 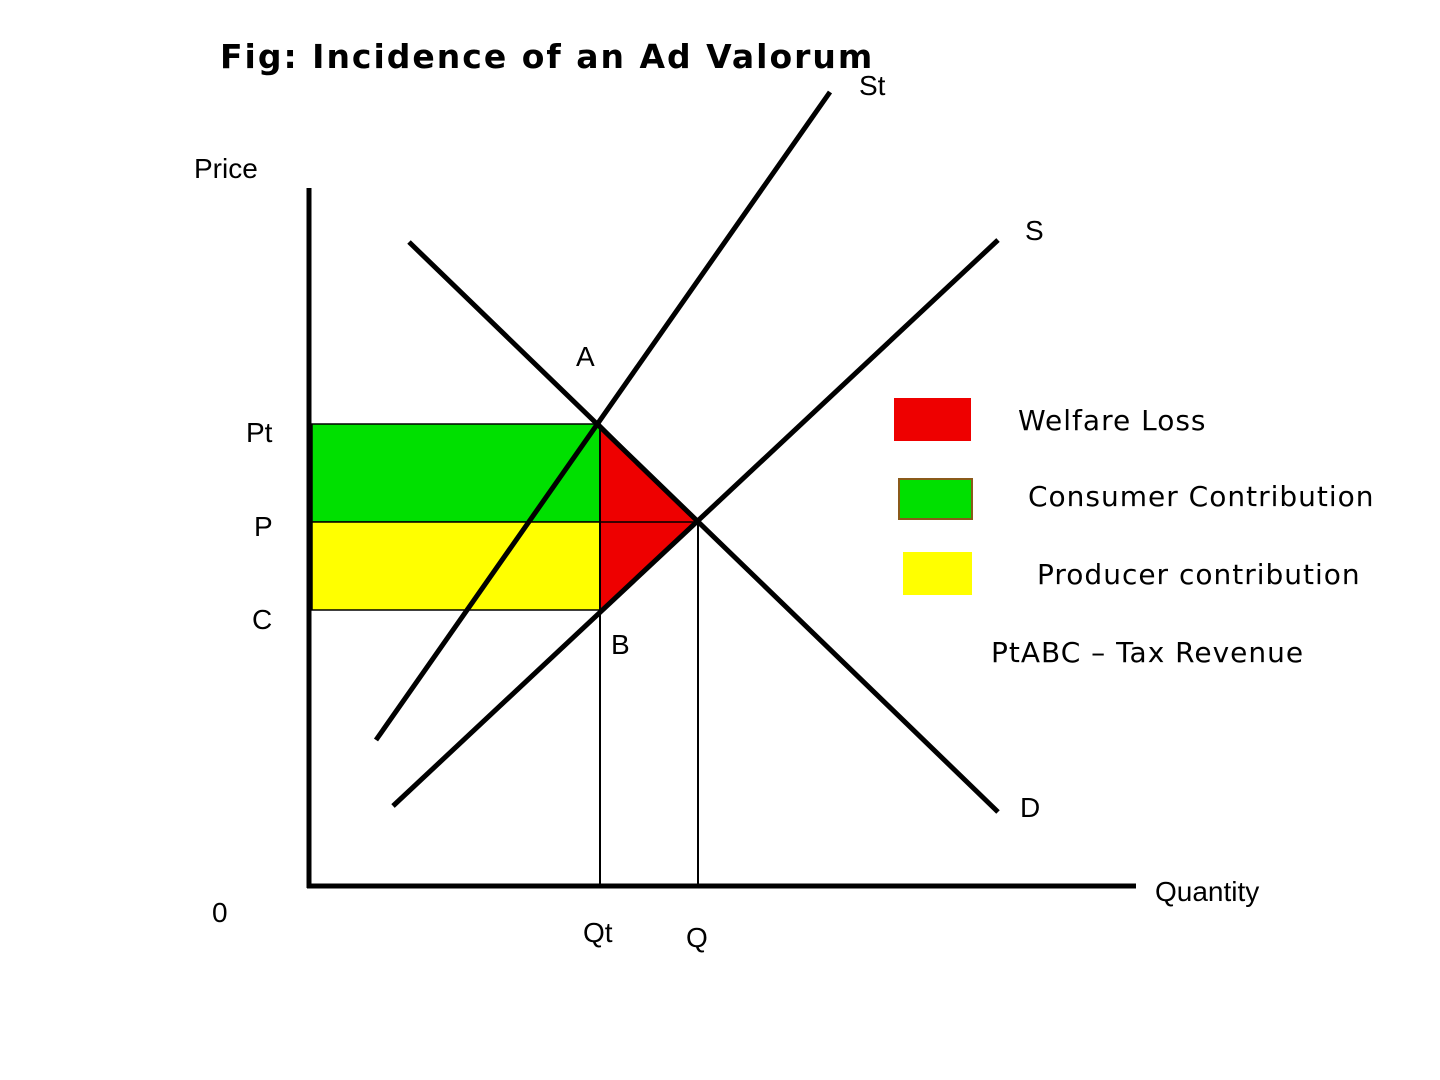 I want to click on legend-tax-revenue-label: PtABC – Tax Revenue, so click(x=1147, y=652).